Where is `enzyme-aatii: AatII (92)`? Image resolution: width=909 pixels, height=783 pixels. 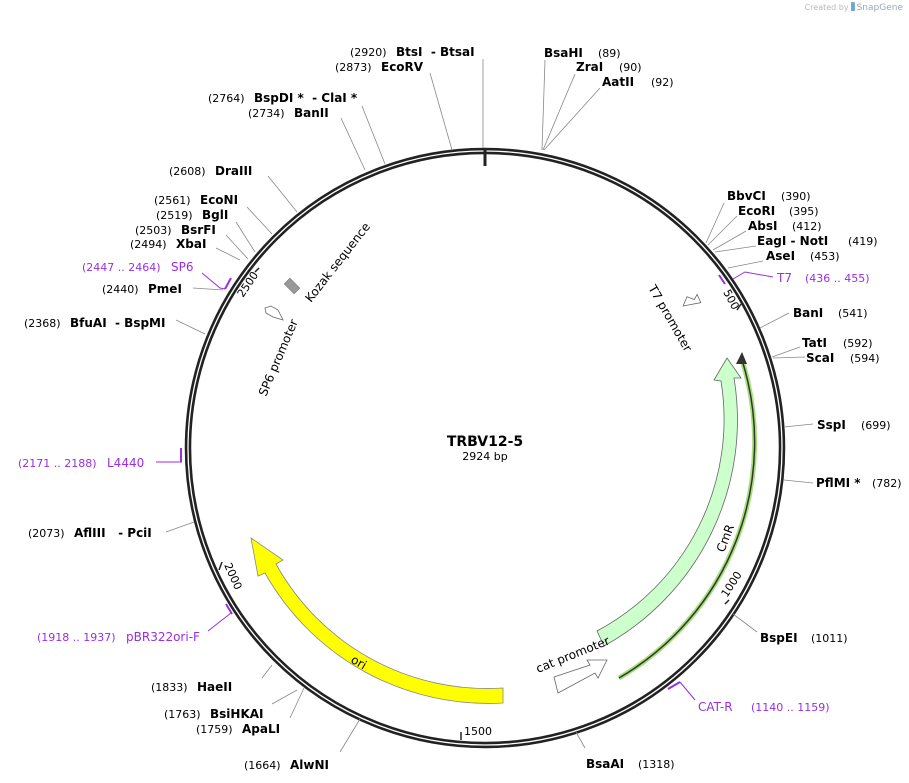
enzyme-aatii: AatII (92) is located at coordinates (638, 82).